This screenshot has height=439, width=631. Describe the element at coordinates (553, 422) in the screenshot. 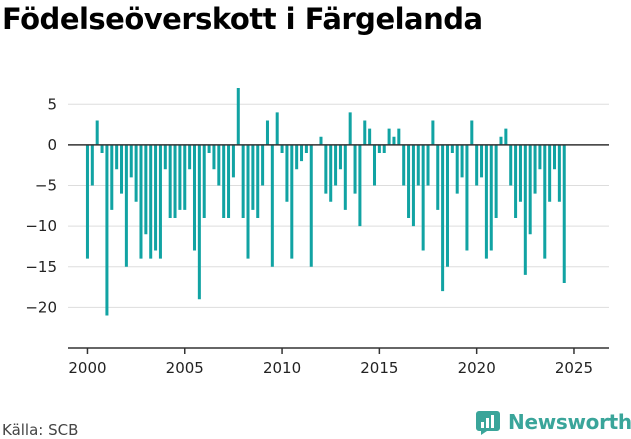

I see `brand-logo: Newsworthy` at that location.